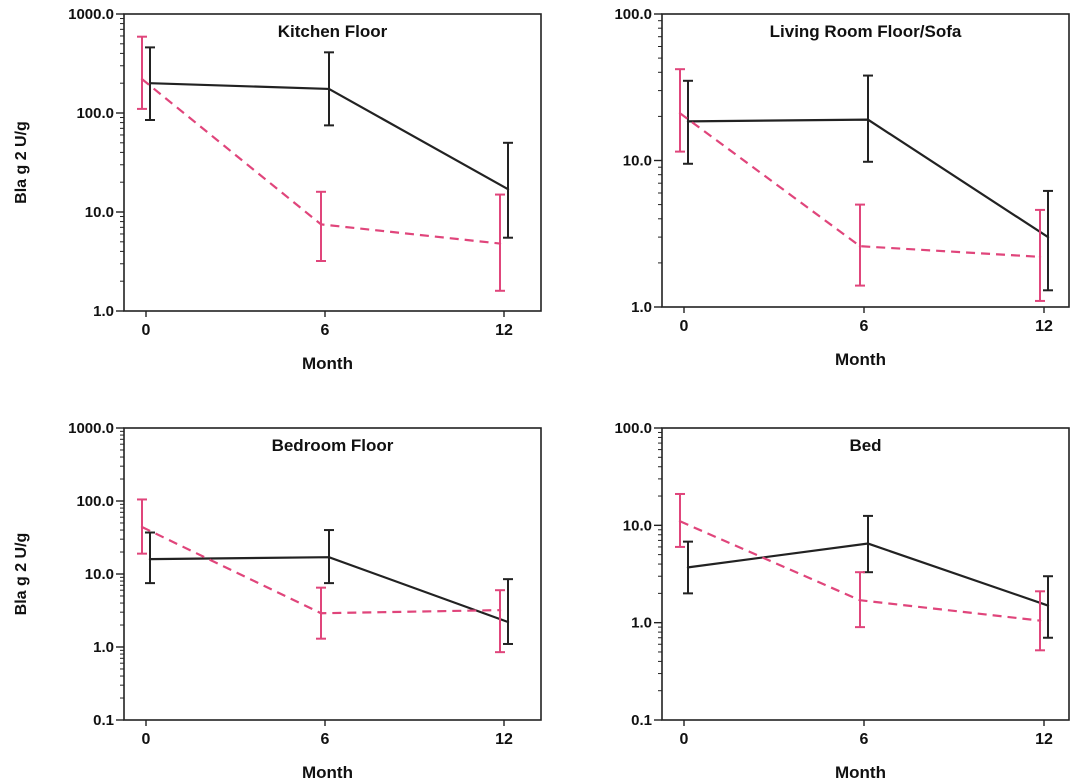 The height and width of the screenshot is (784, 1071). Describe the element at coordinates (865, 445) in the screenshot. I see `panel-title: Bed` at that location.